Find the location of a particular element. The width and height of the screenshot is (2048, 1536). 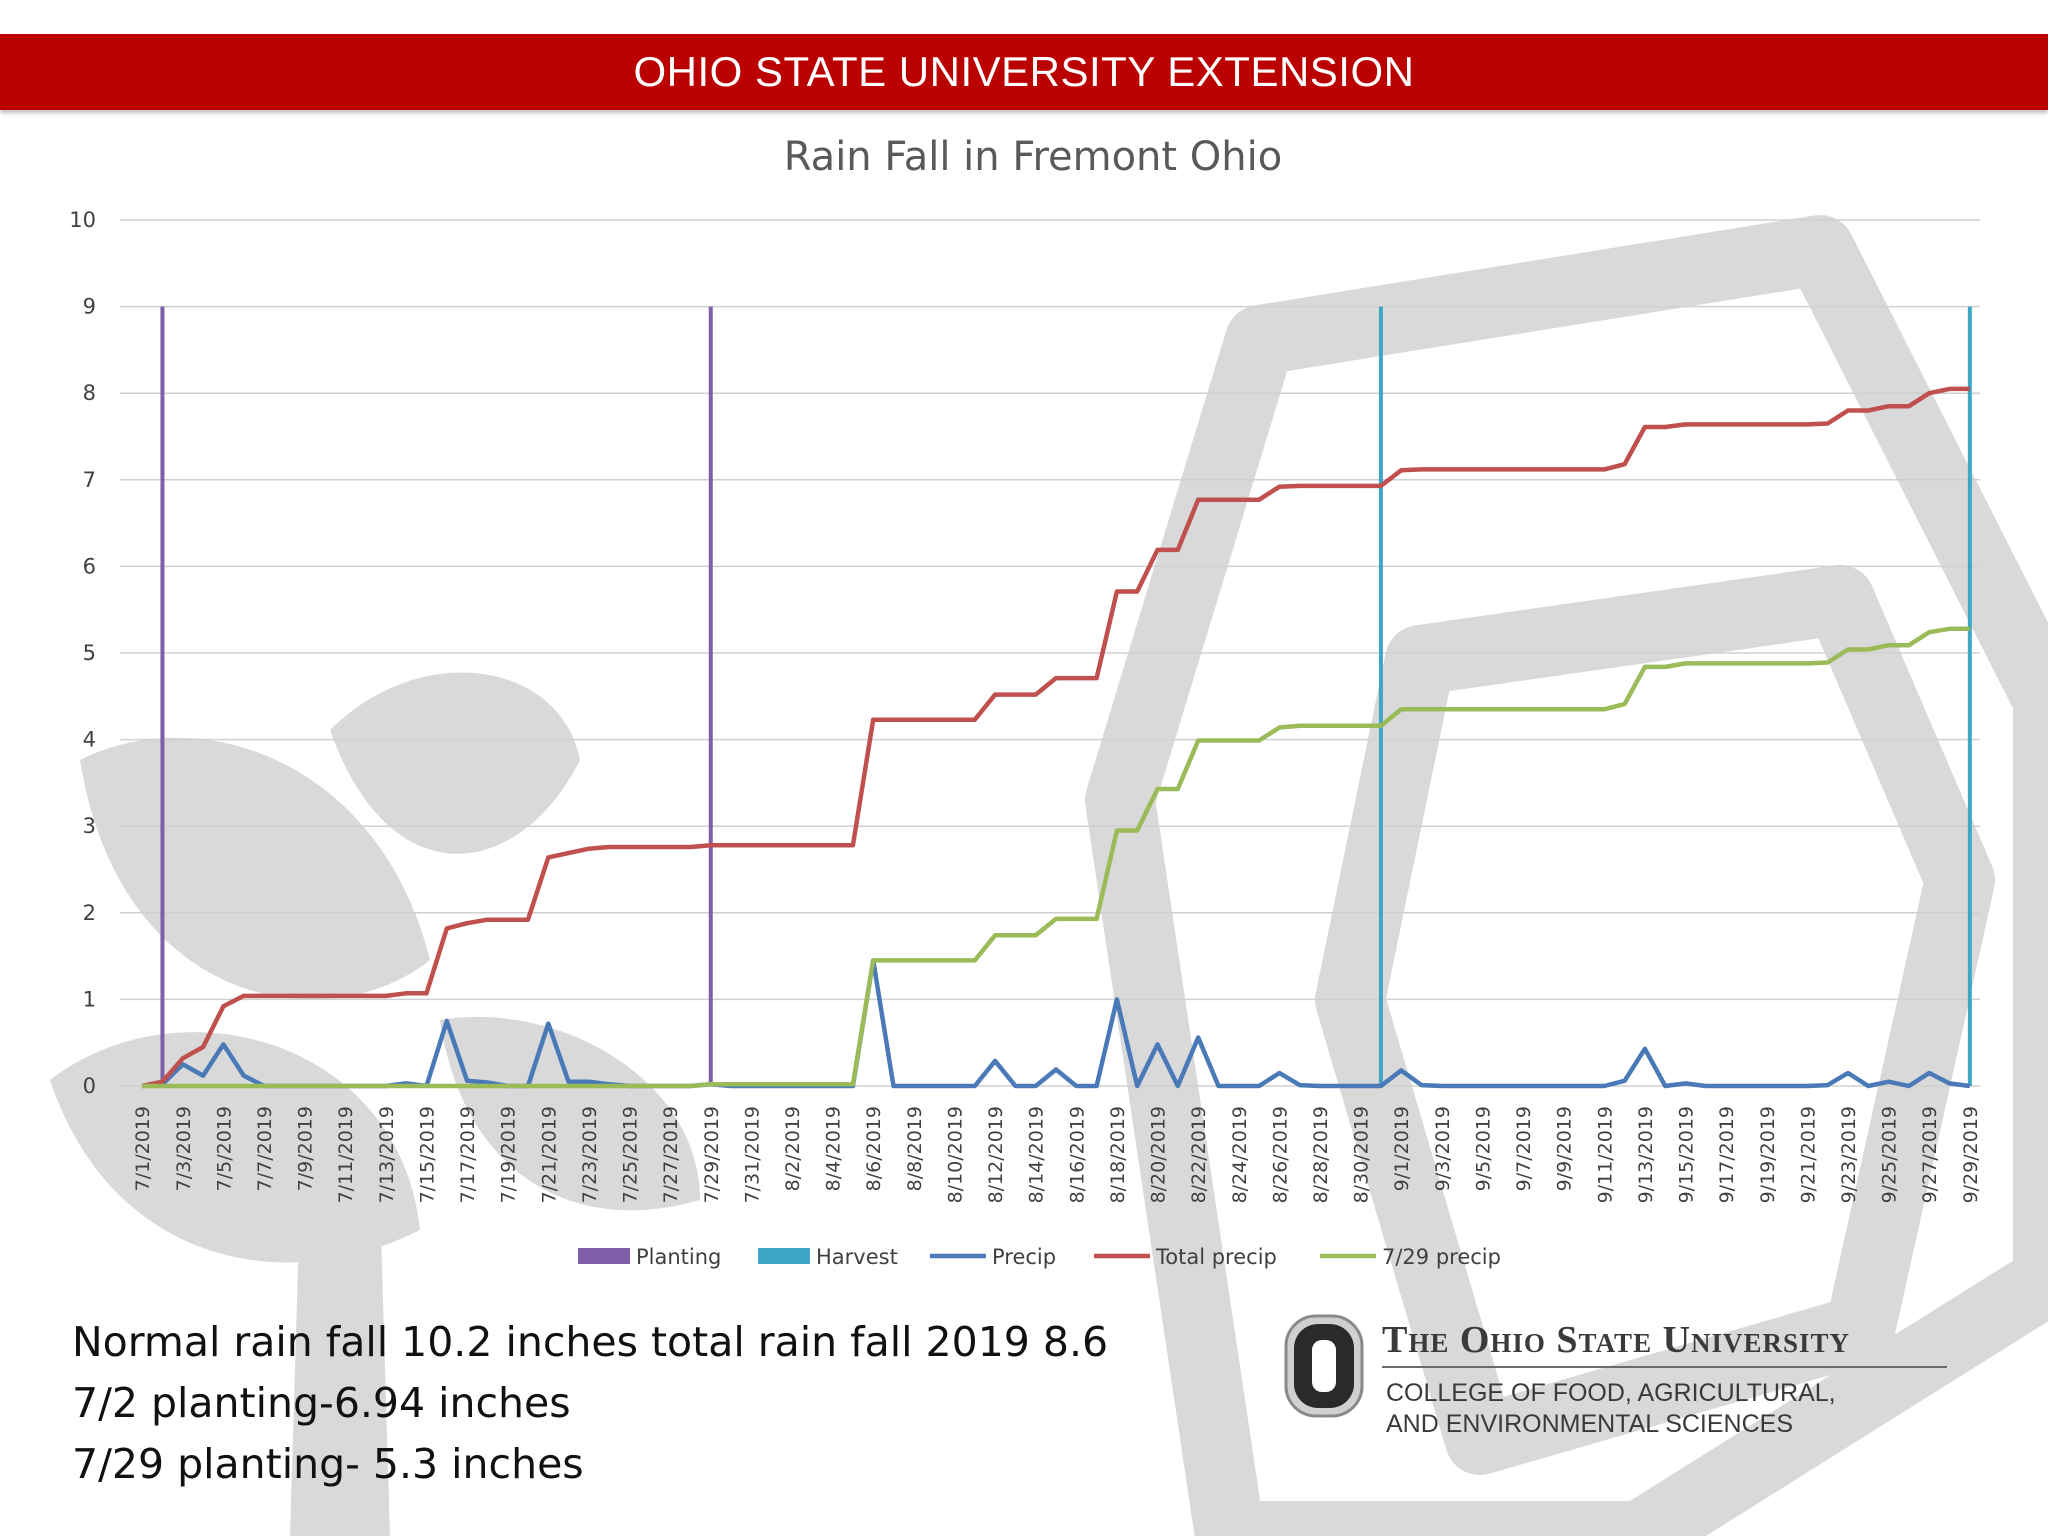

x-tick-label: 7/7/2019 is located at coordinates (265, 1148).